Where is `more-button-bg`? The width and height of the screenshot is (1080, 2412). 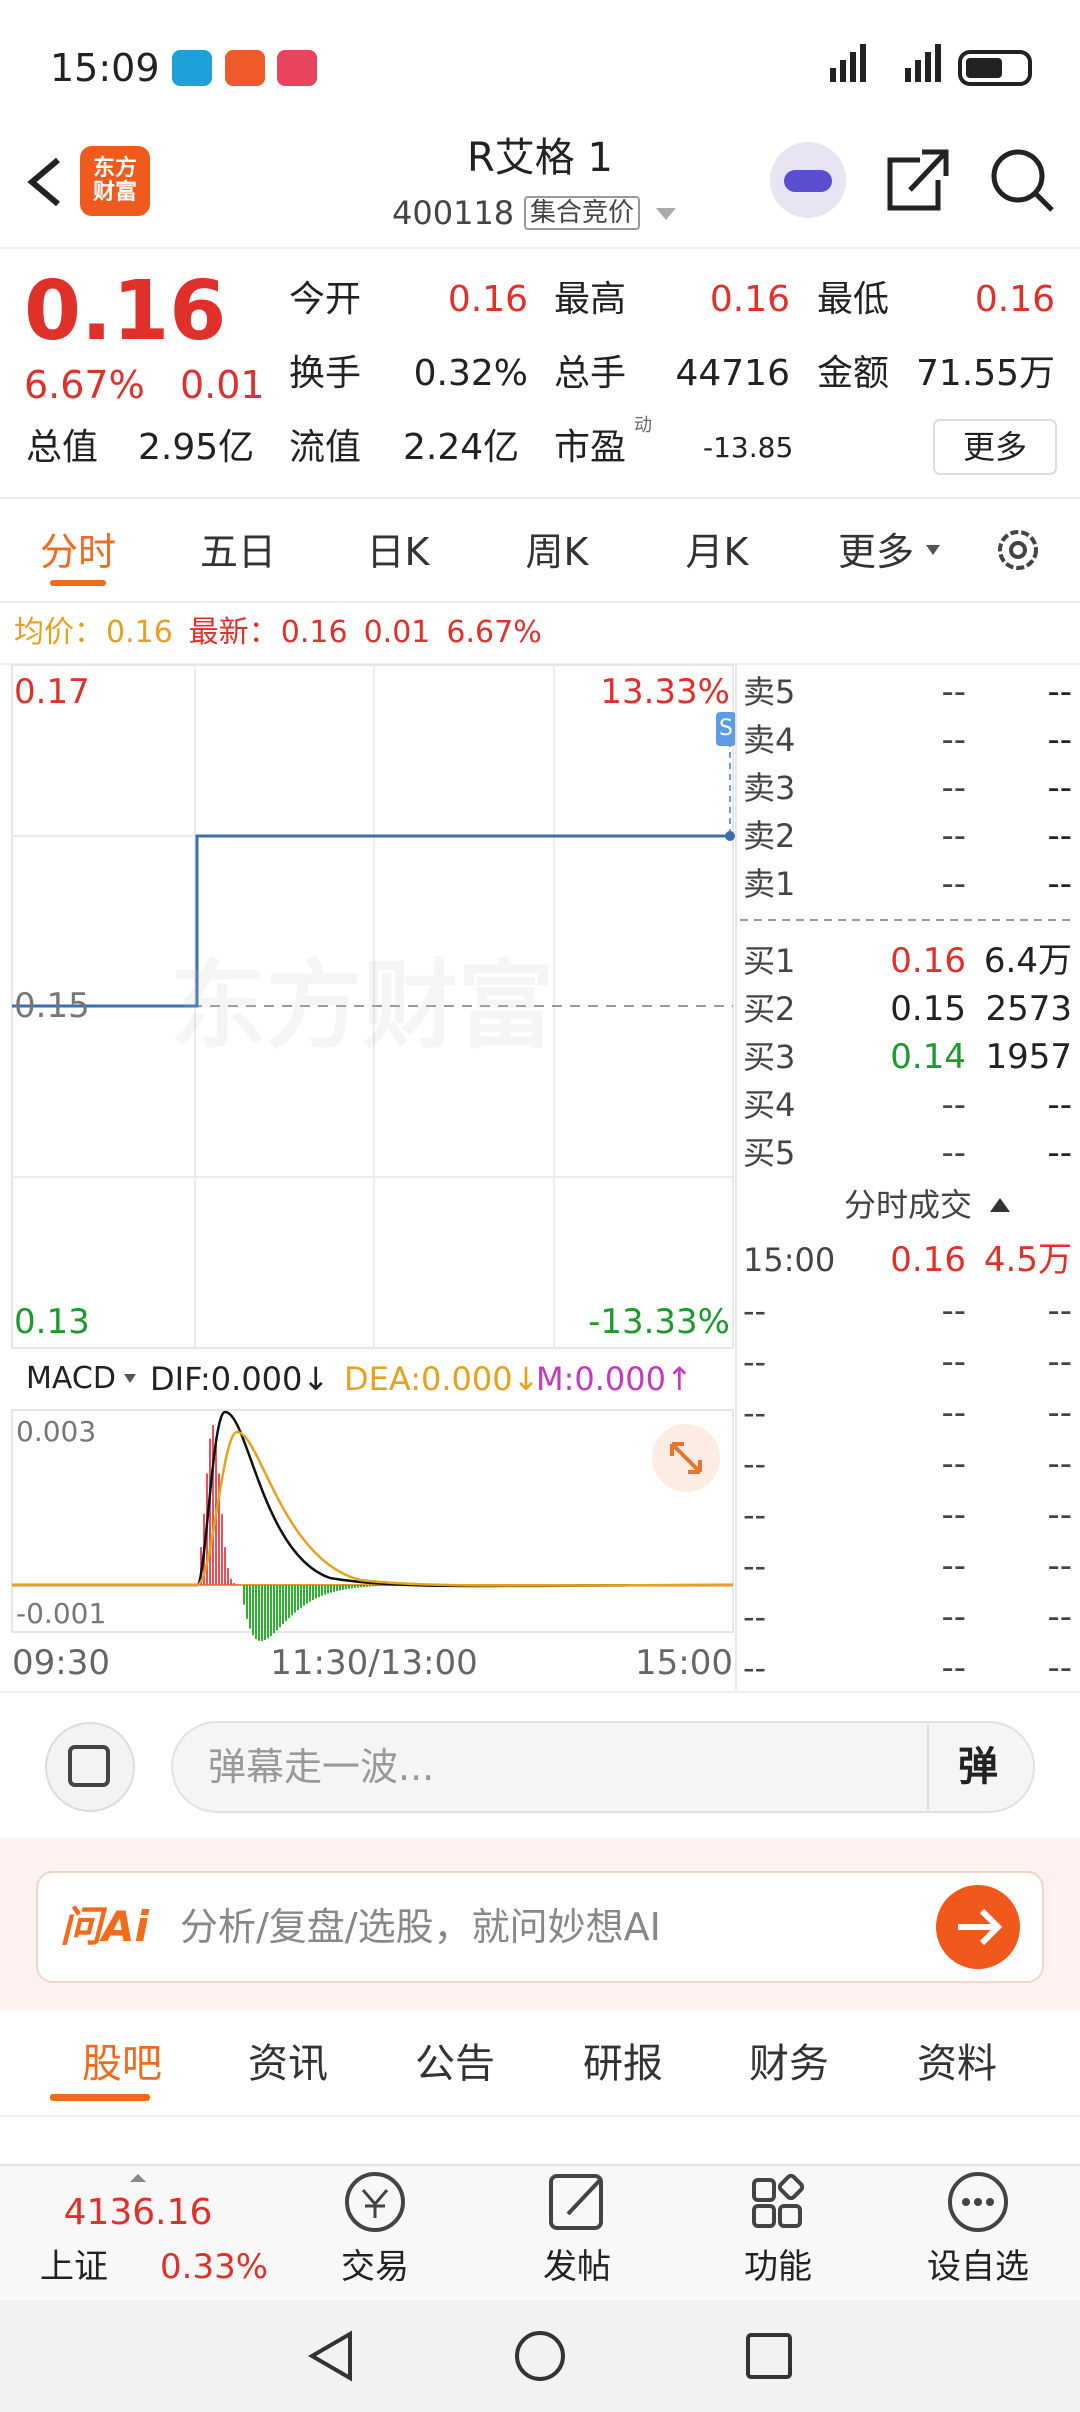 more-button-bg is located at coordinates (995, 447).